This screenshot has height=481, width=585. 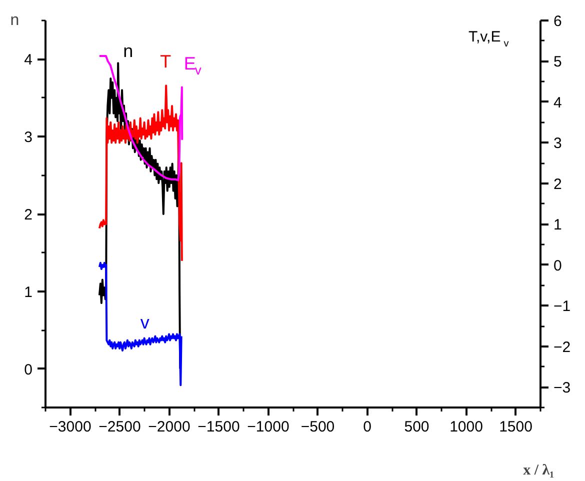 What do you see at coordinates (558, 21) in the screenshot?
I see `y2-tick-label: 6` at bounding box center [558, 21].